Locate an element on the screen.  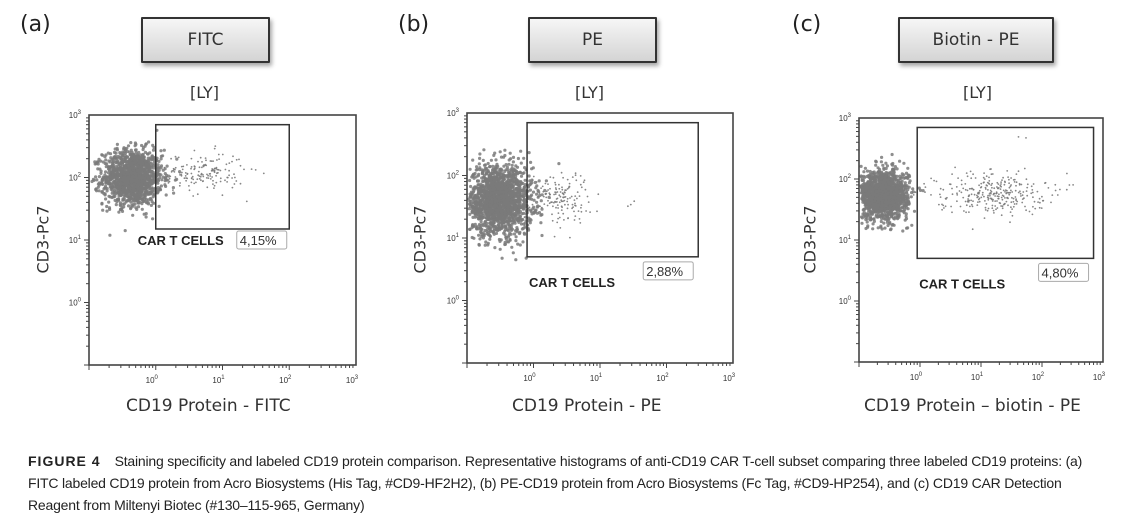
panel-b-title: [LY] is located at coordinates (590, 92).